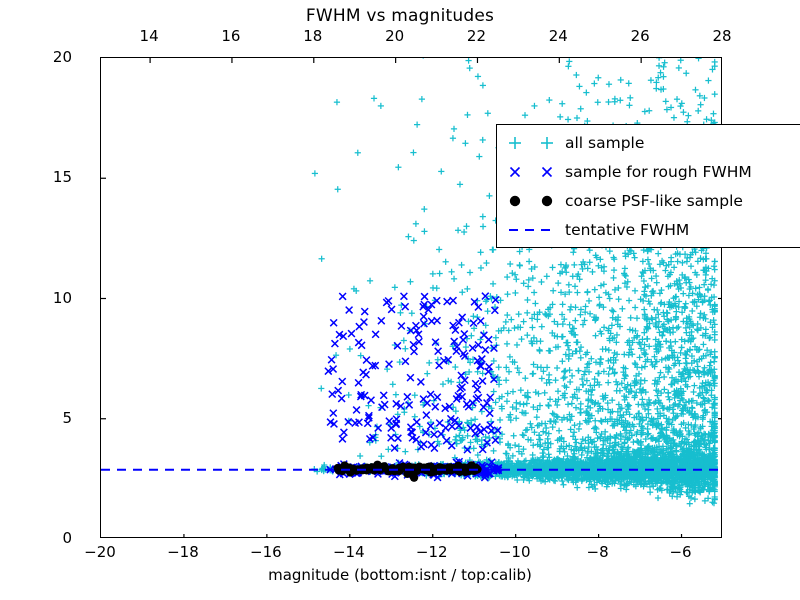  I want to click on legend-entry-tentative-fwhm: tentative FWHM, so click(648, 229).